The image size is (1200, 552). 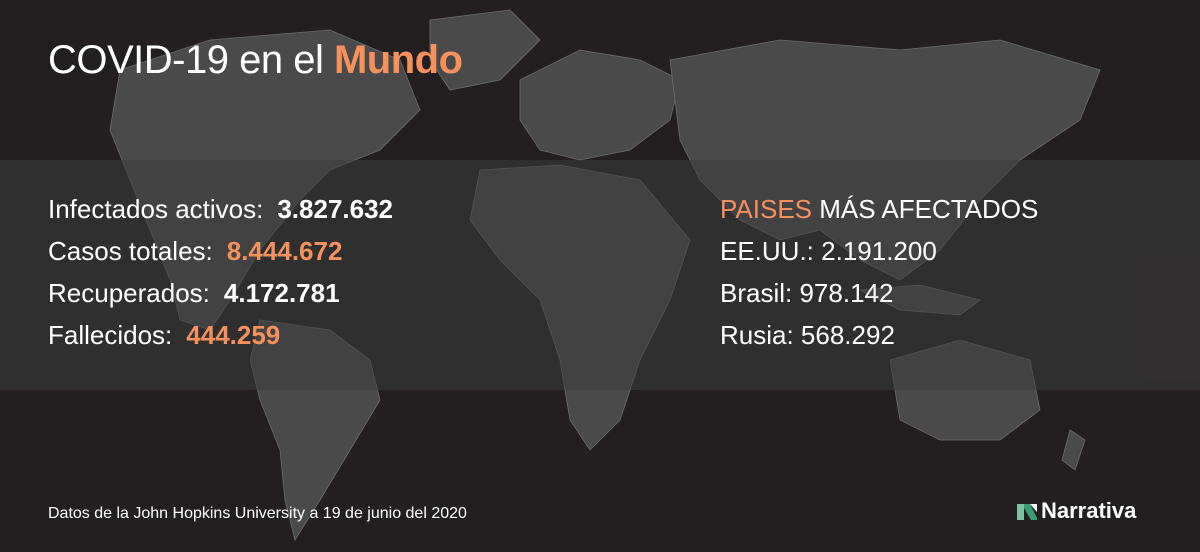 What do you see at coordinates (828, 251) in the screenshot?
I see `country-row: EE.UU.: 2.191.200` at bounding box center [828, 251].